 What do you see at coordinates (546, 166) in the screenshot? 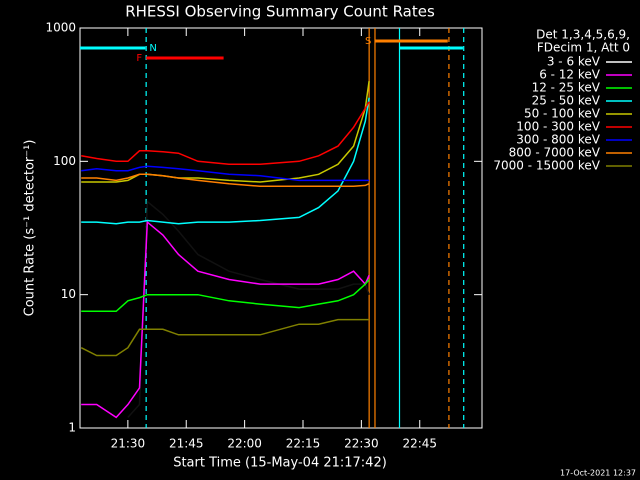
I see `legend-label: 7000 - 15000 keV` at bounding box center [546, 166].